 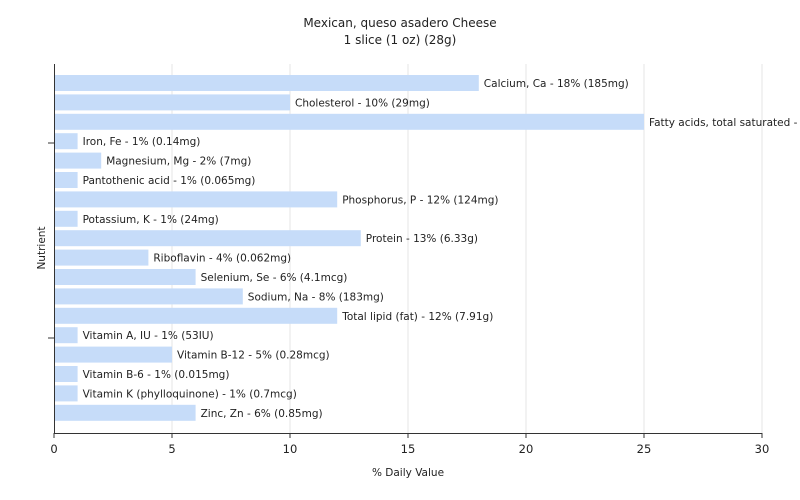 I want to click on bar-label: Total lipid (fat) - 12% (7.91g), so click(x=417, y=317).